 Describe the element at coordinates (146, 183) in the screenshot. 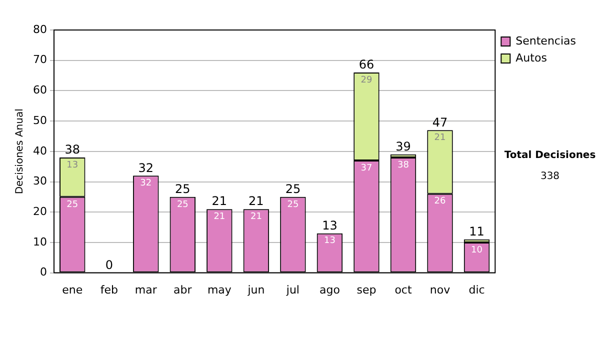

I see `data-label: 32` at that location.